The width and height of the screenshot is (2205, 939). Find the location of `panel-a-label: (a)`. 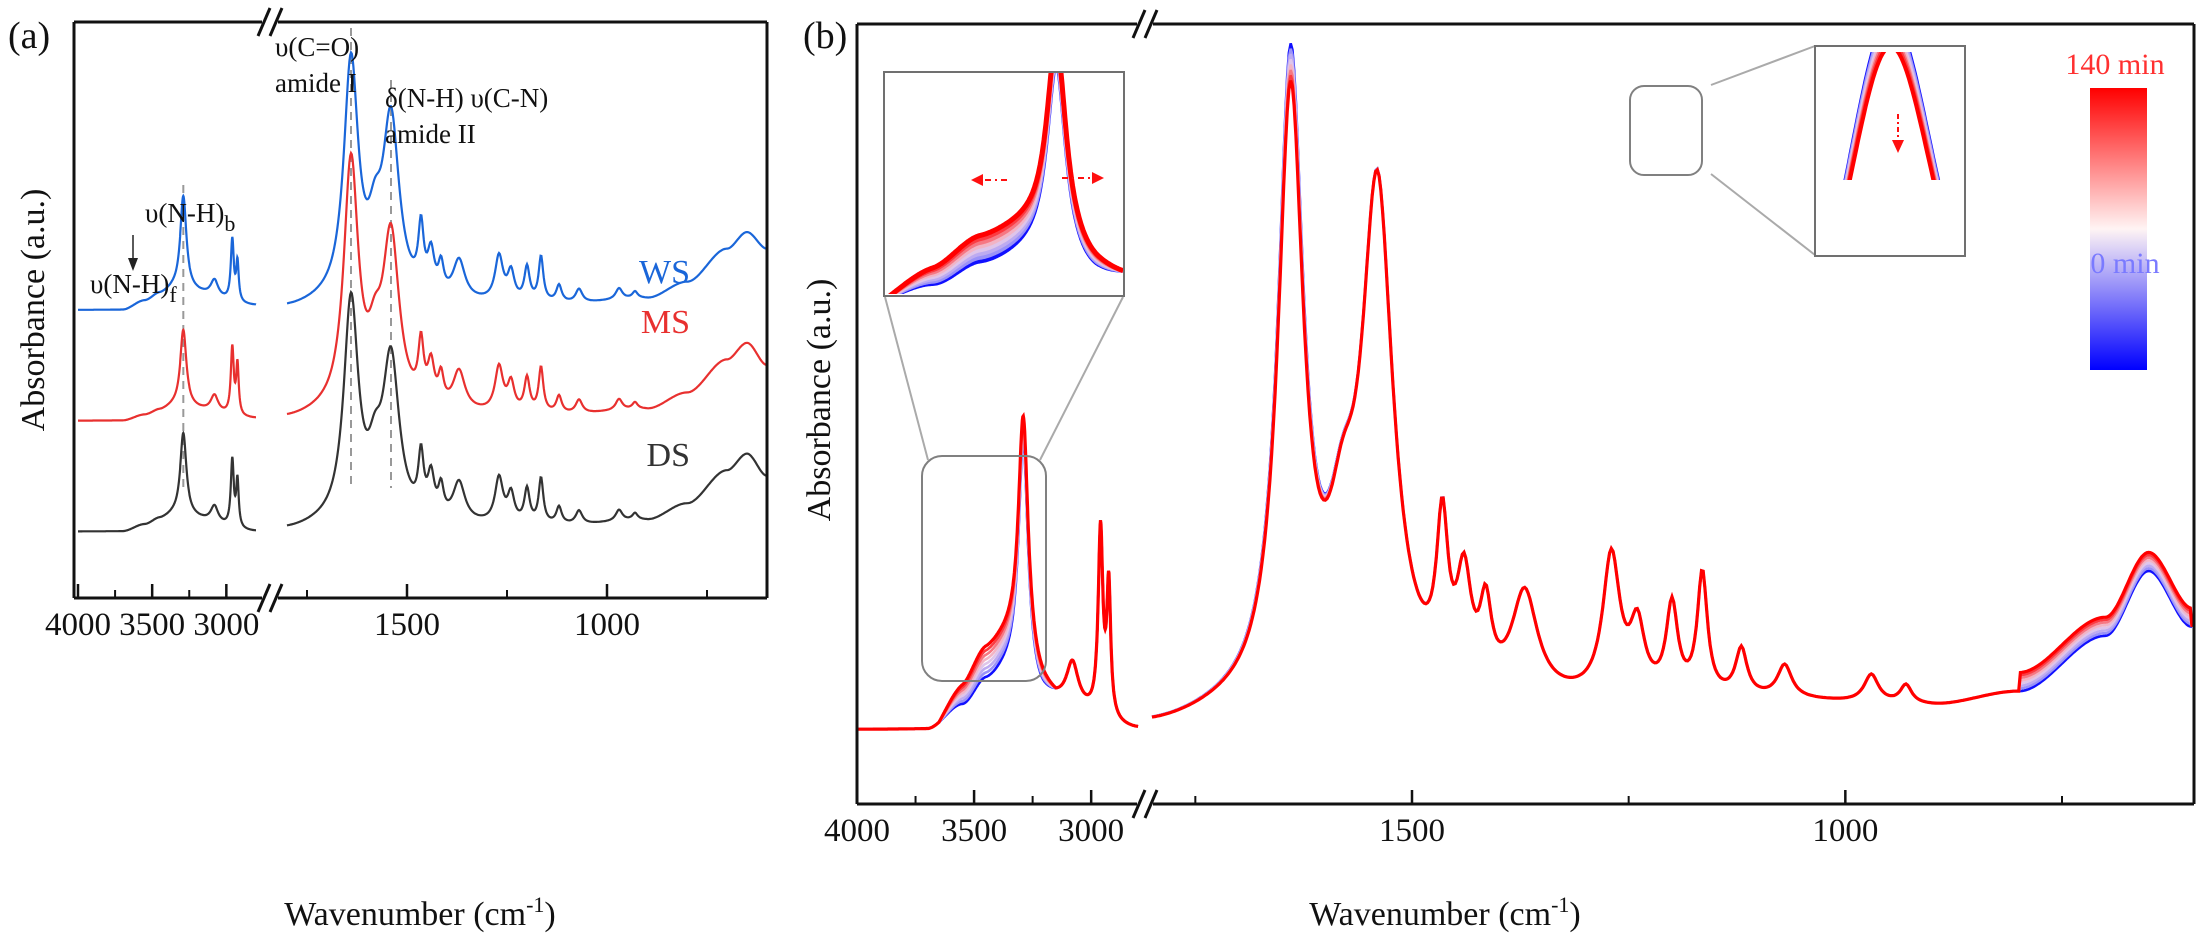

panel-a-label: (a) is located at coordinates (29, 36).